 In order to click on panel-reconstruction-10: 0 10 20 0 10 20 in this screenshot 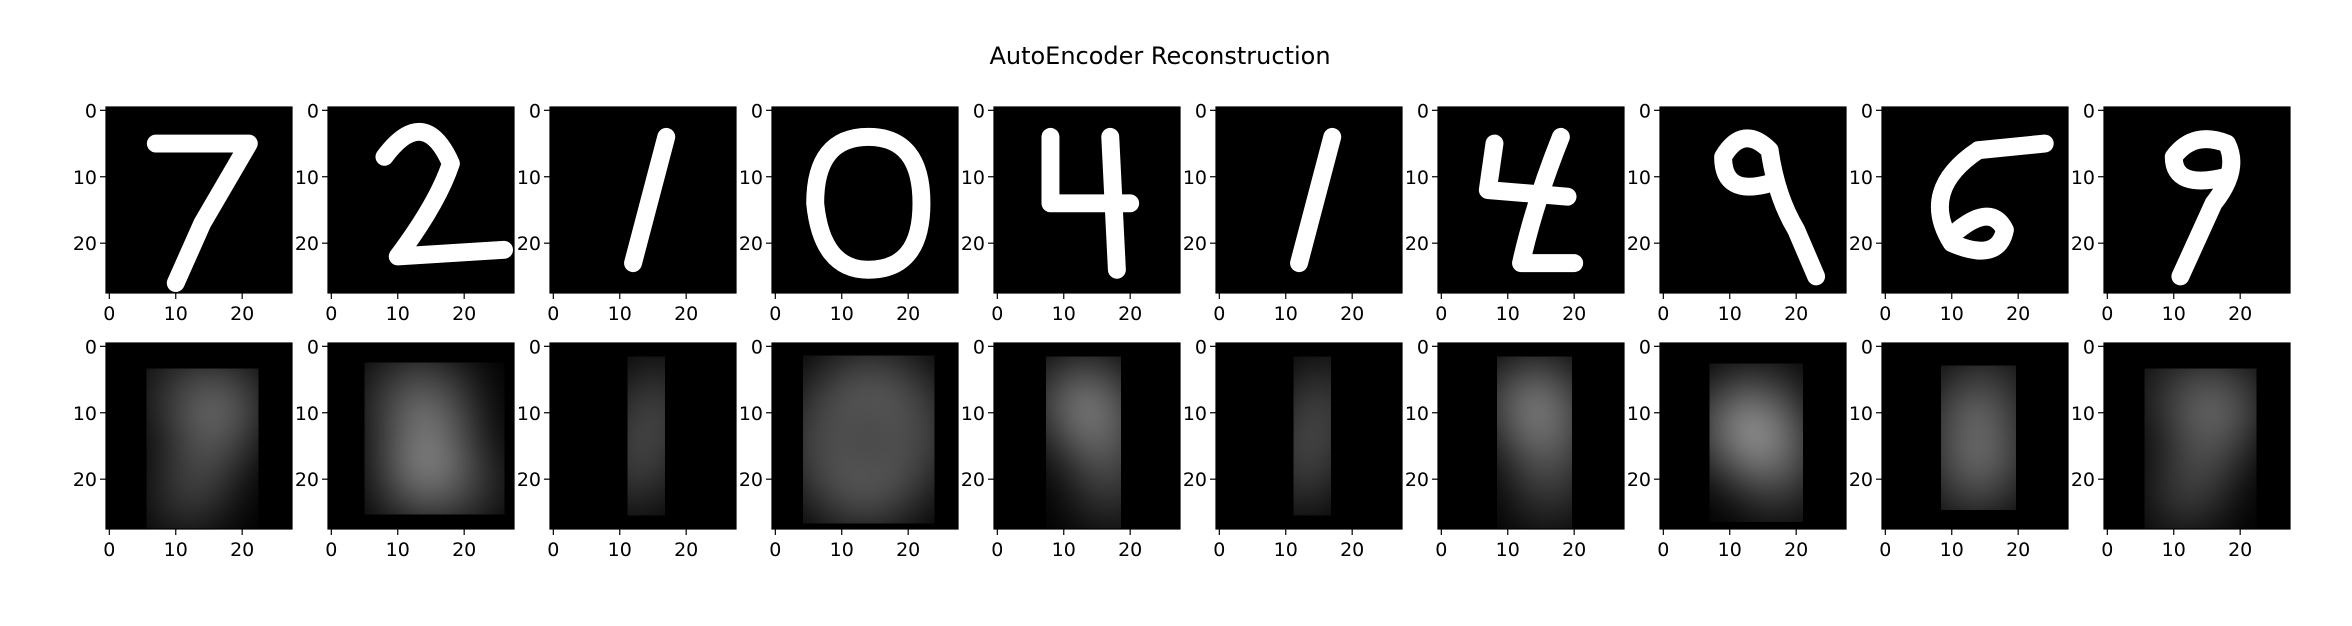, I will do `click(2181, 448)`.